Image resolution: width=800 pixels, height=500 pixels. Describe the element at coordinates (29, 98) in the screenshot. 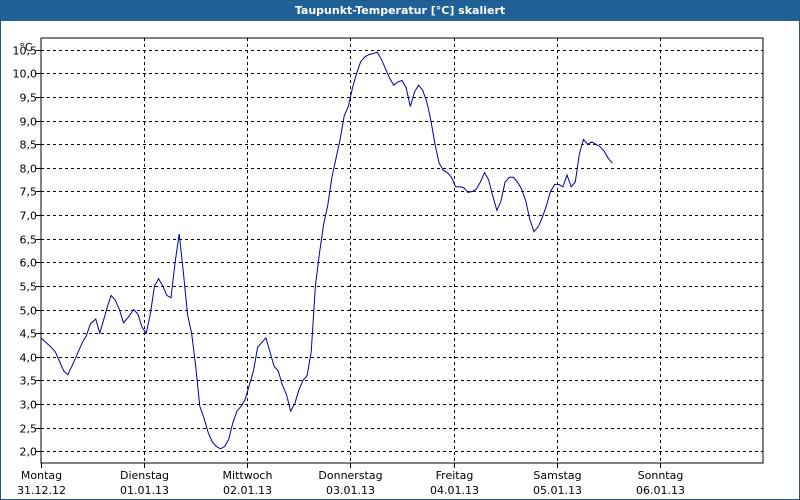

I see `y-tick-label: 9,5` at that location.